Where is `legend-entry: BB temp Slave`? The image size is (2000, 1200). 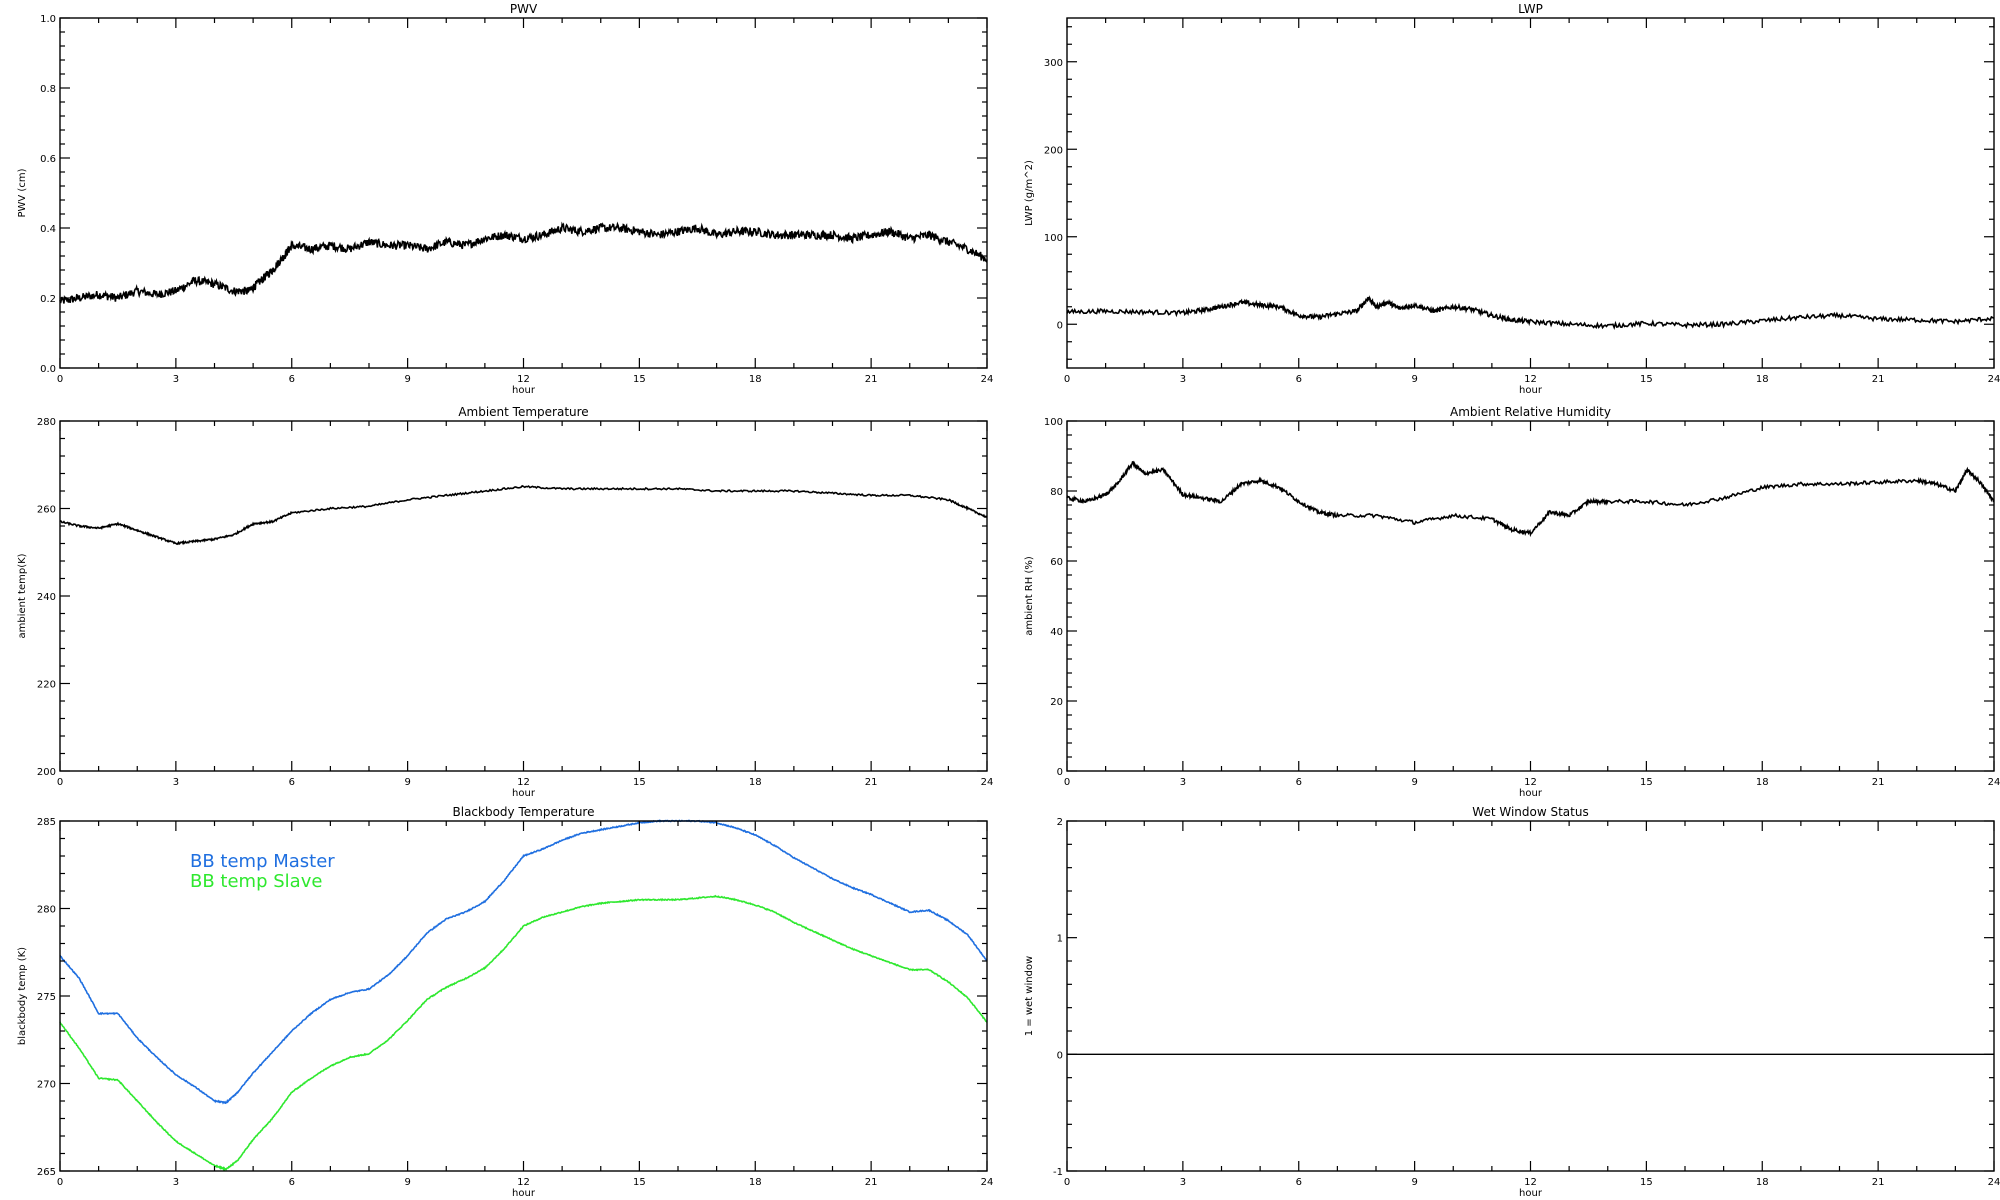 legend-entry: BB temp Slave is located at coordinates (256, 881).